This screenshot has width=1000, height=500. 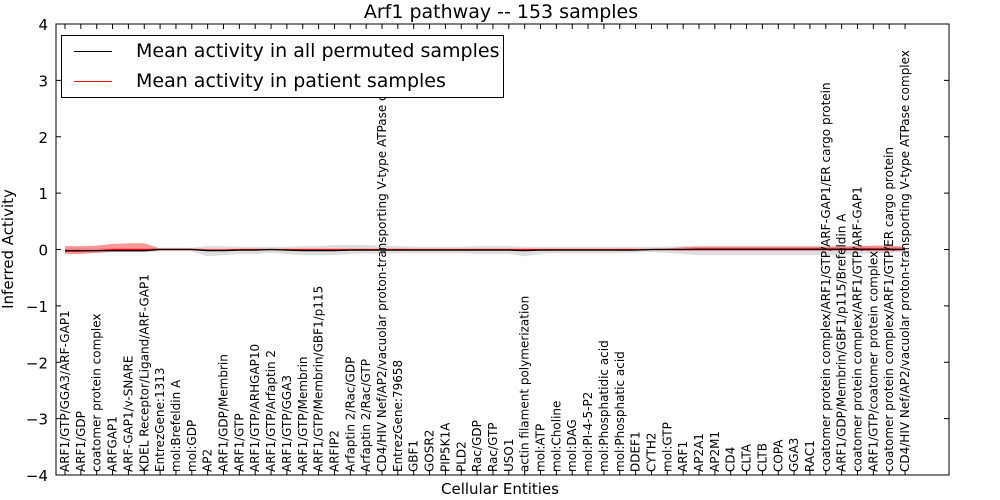 What do you see at coordinates (271, 411) in the screenshot?
I see `x-tick-label: ARF1/GTP/Arfaptin 2` at bounding box center [271, 411].